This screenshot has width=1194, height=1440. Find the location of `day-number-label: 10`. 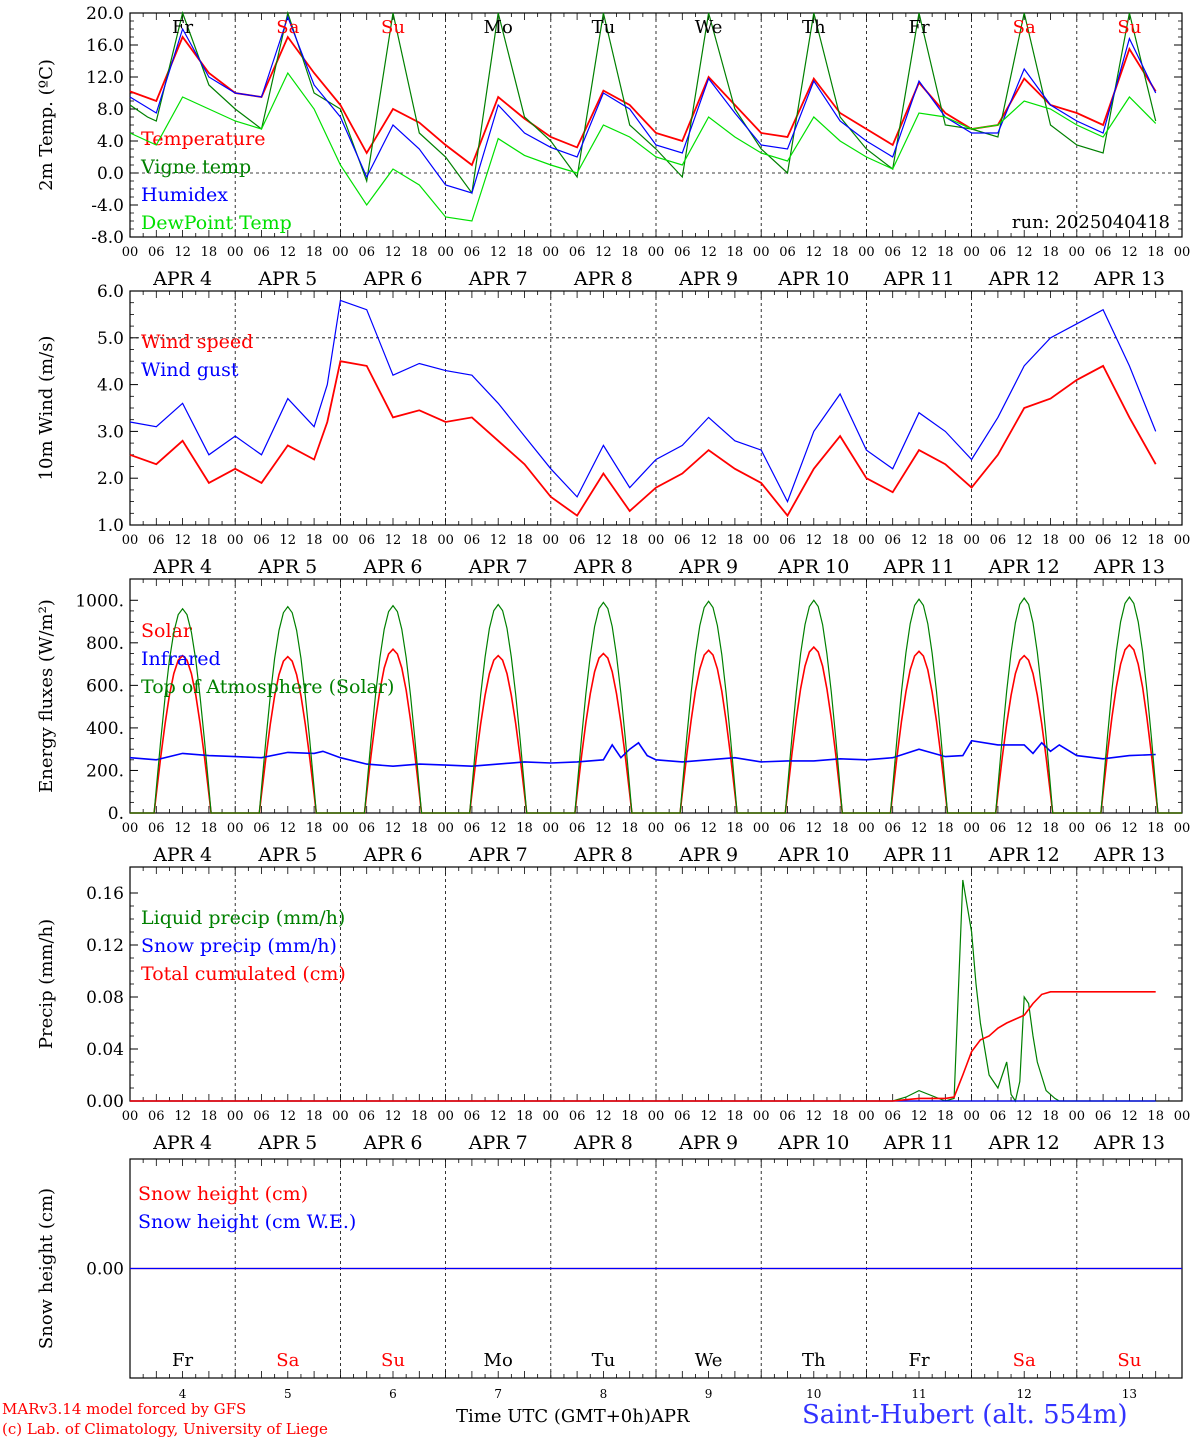

day-number-label: 10 is located at coordinates (813, 1394).